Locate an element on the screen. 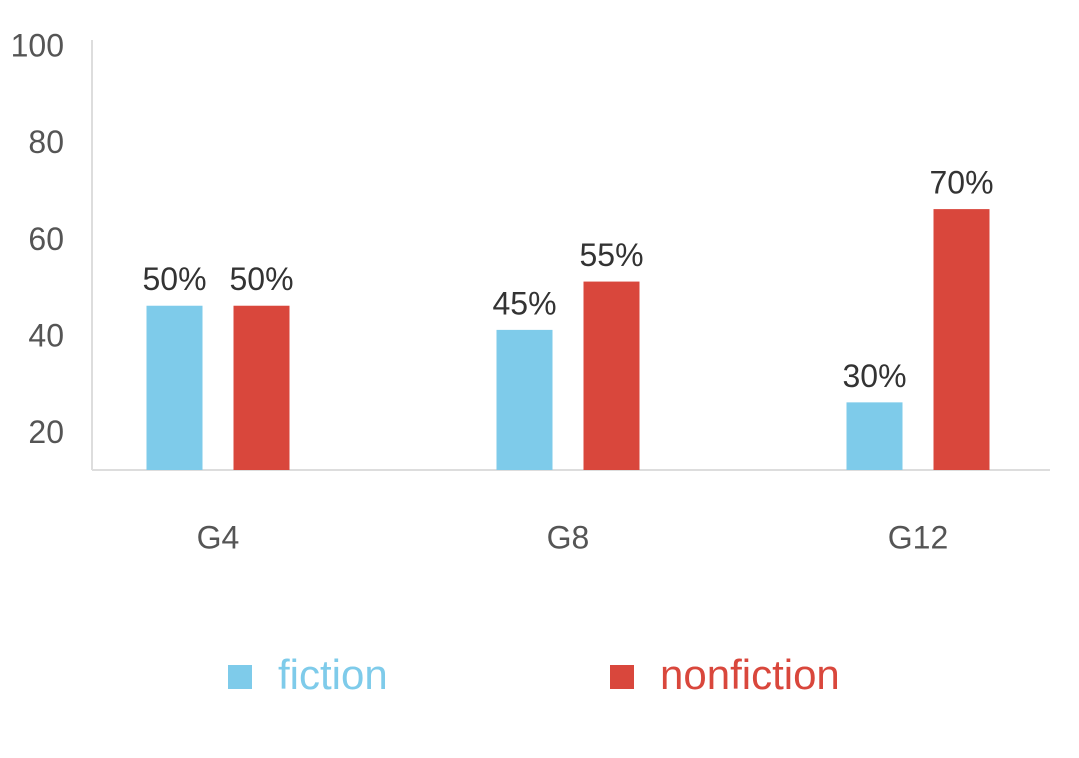  y-tick-label: 20 is located at coordinates (46, 432).